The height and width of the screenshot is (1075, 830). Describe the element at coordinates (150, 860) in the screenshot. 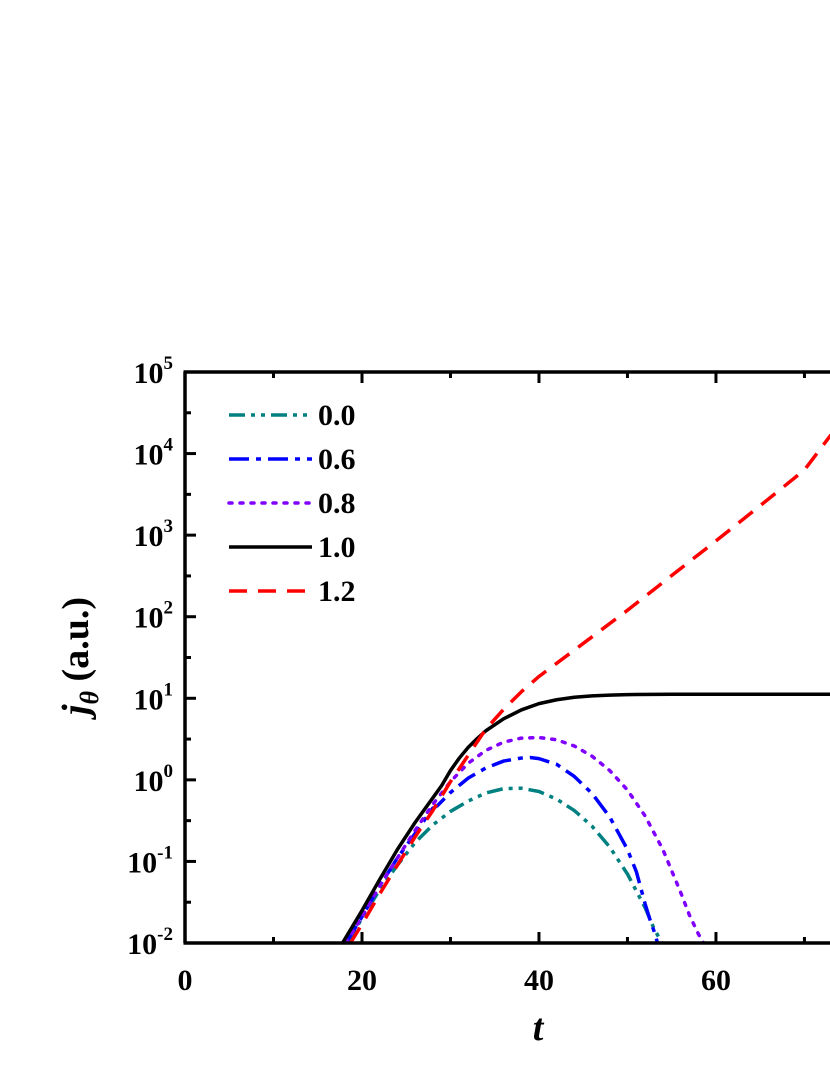

I see `y-tick-label: 10⁻¹` at that location.